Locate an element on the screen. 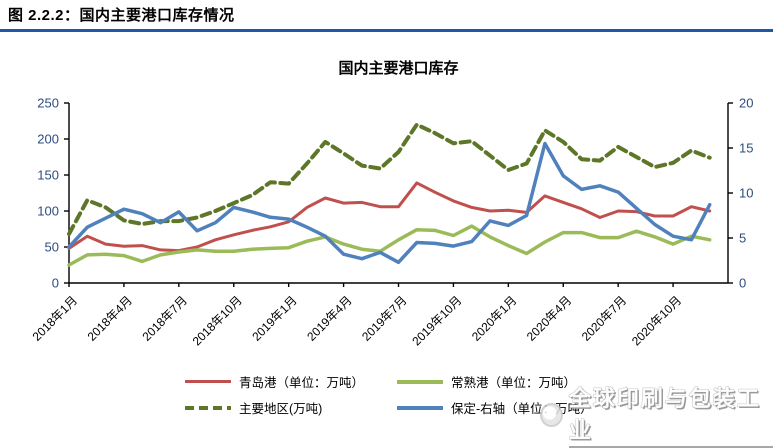 This screenshot has height=448, width=773. legend-item-baoding: 保定-右轴（单位：万吨） is located at coordinates (495, 407).